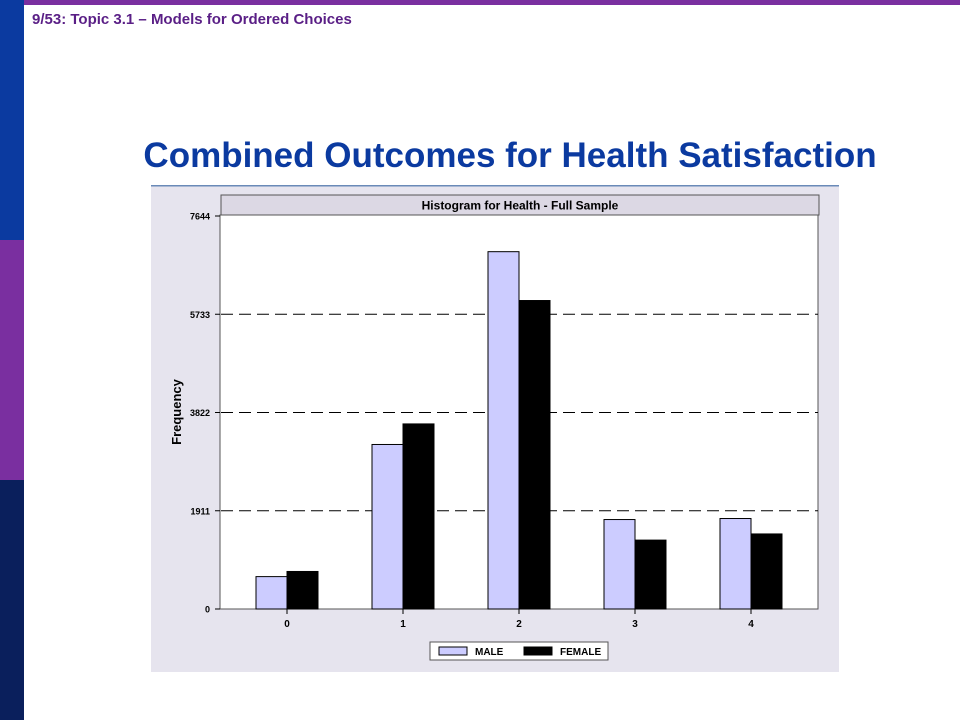 The width and height of the screenshot is (960, 720). I want to click on legend-label-male: MALE, so click(489, 652).